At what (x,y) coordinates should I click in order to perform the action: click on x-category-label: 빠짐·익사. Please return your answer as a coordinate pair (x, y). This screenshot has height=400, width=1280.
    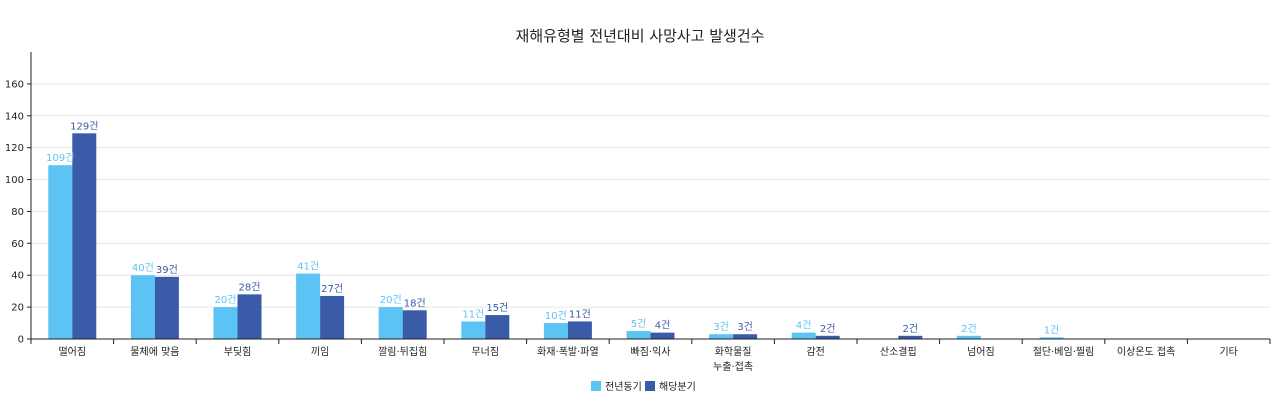
    Looking at the image, I should click on (651, 352).